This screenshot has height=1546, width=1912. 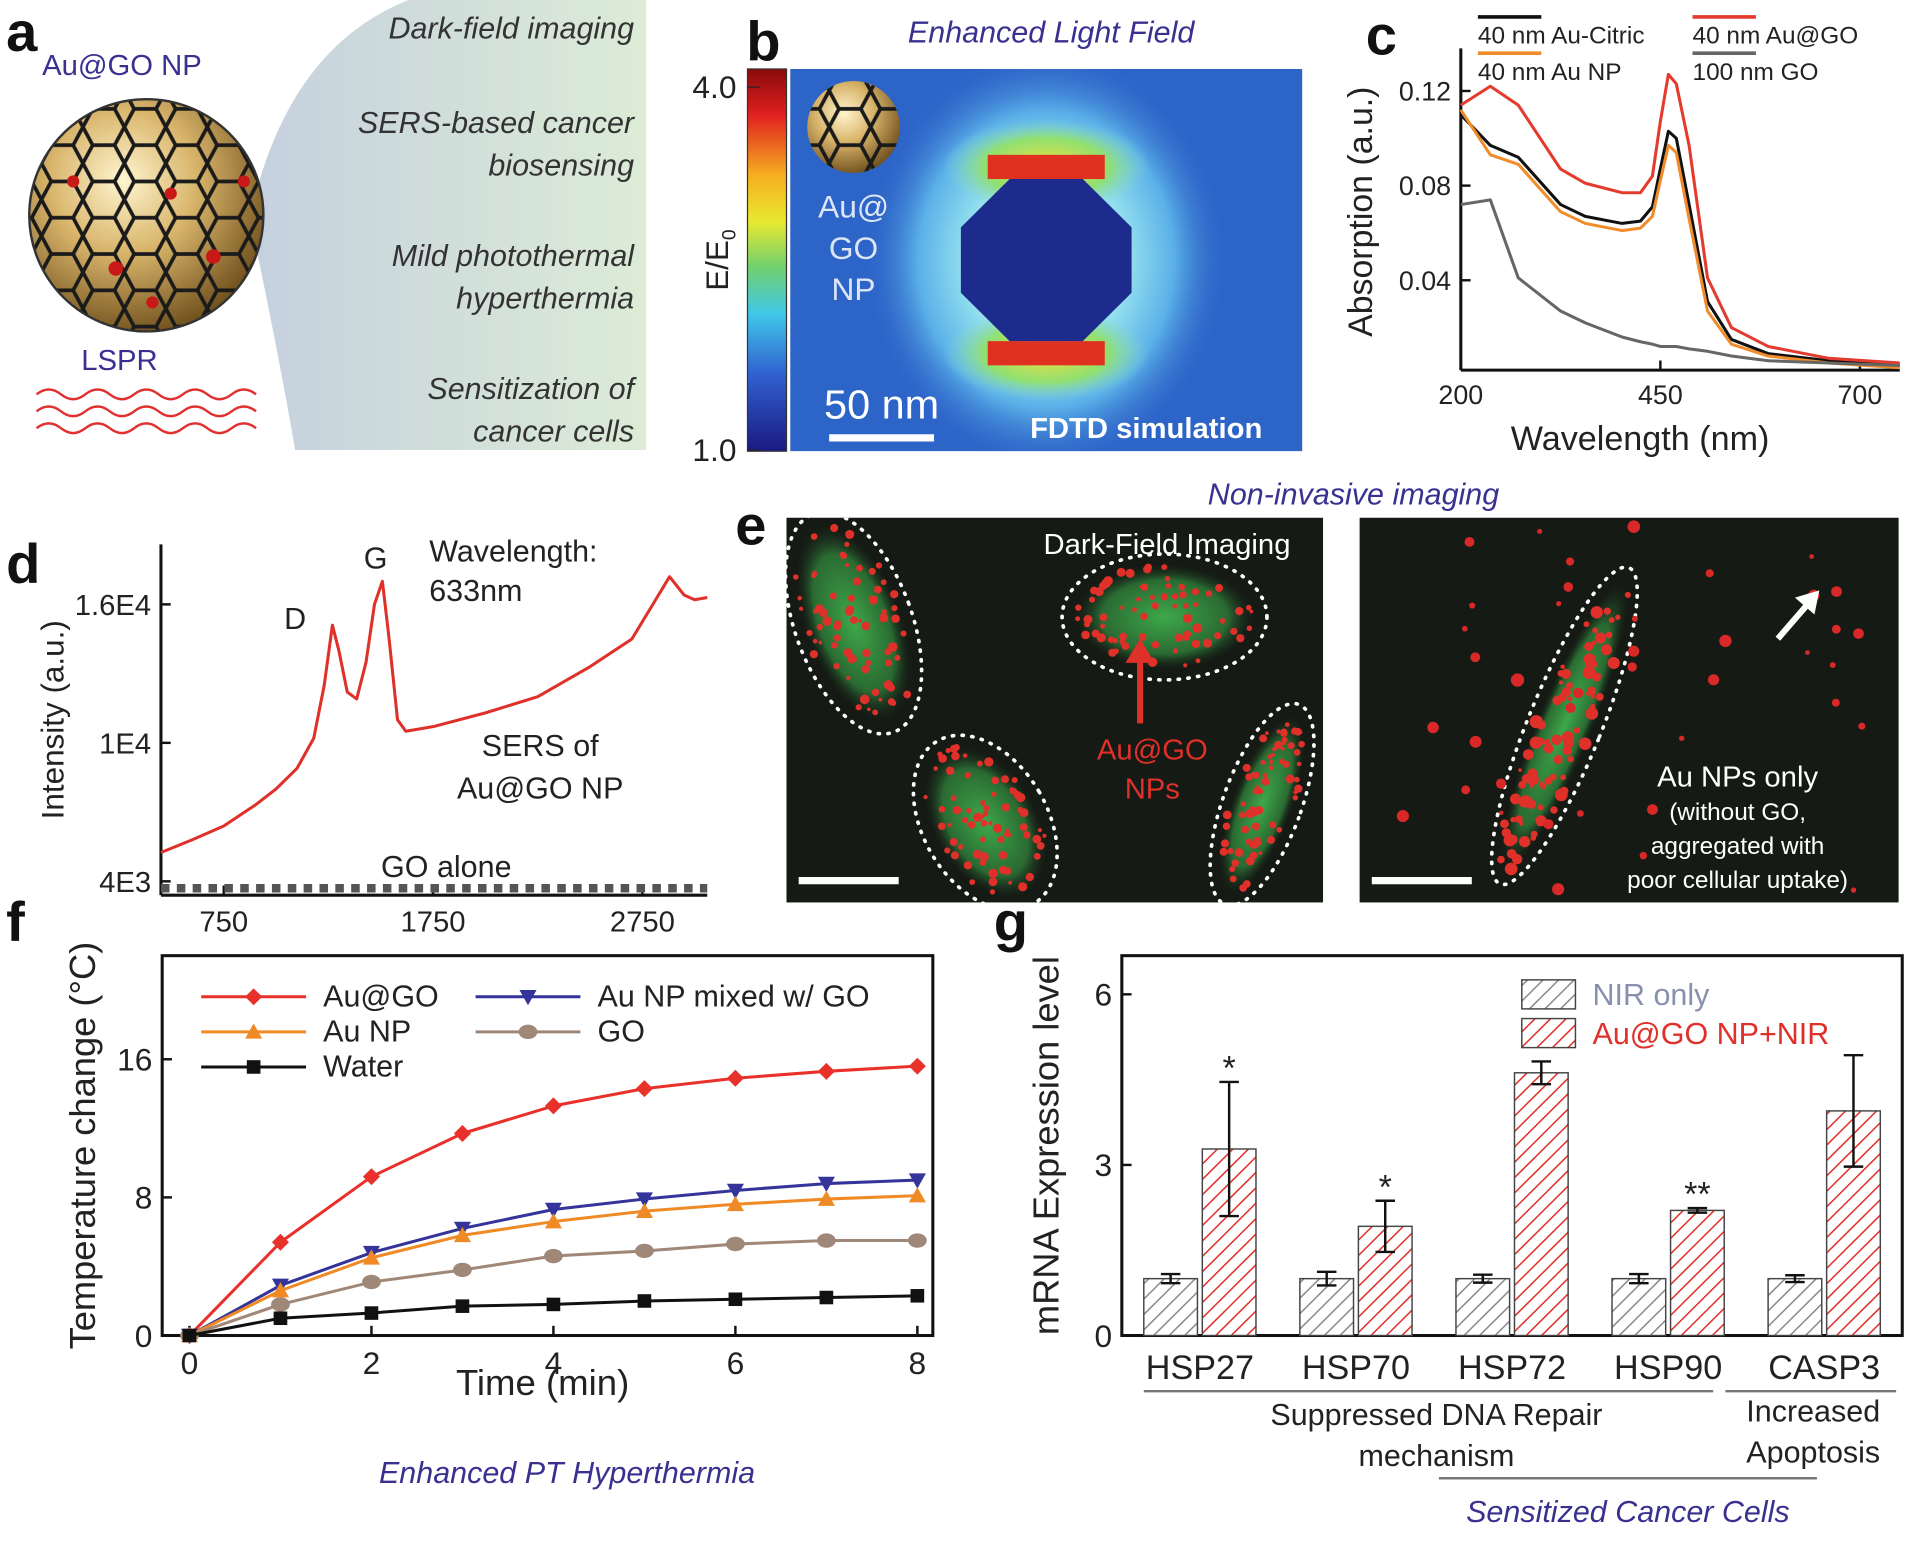 What do you see at coordinates (1436, 1415) in the screenshot?
I see `group-label: Suppressed DNA Repair` at bounding box center [1436, 1415].